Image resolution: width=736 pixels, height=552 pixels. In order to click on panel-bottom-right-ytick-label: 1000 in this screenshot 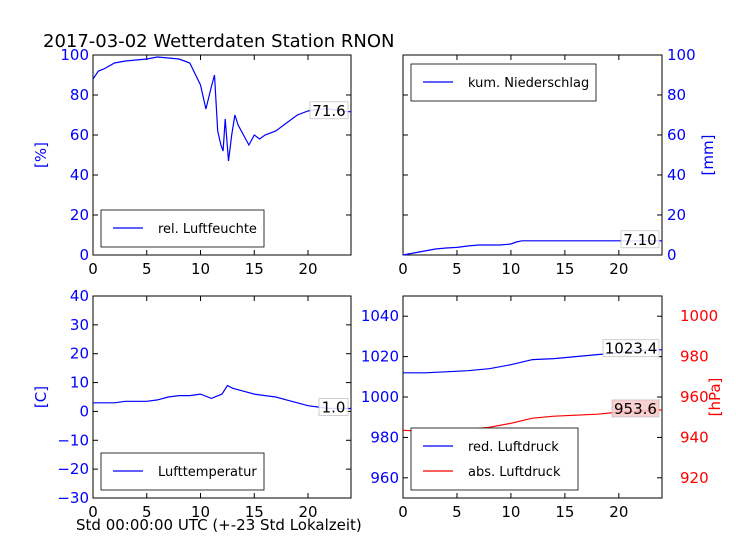, I will do `click(380, 397)`.